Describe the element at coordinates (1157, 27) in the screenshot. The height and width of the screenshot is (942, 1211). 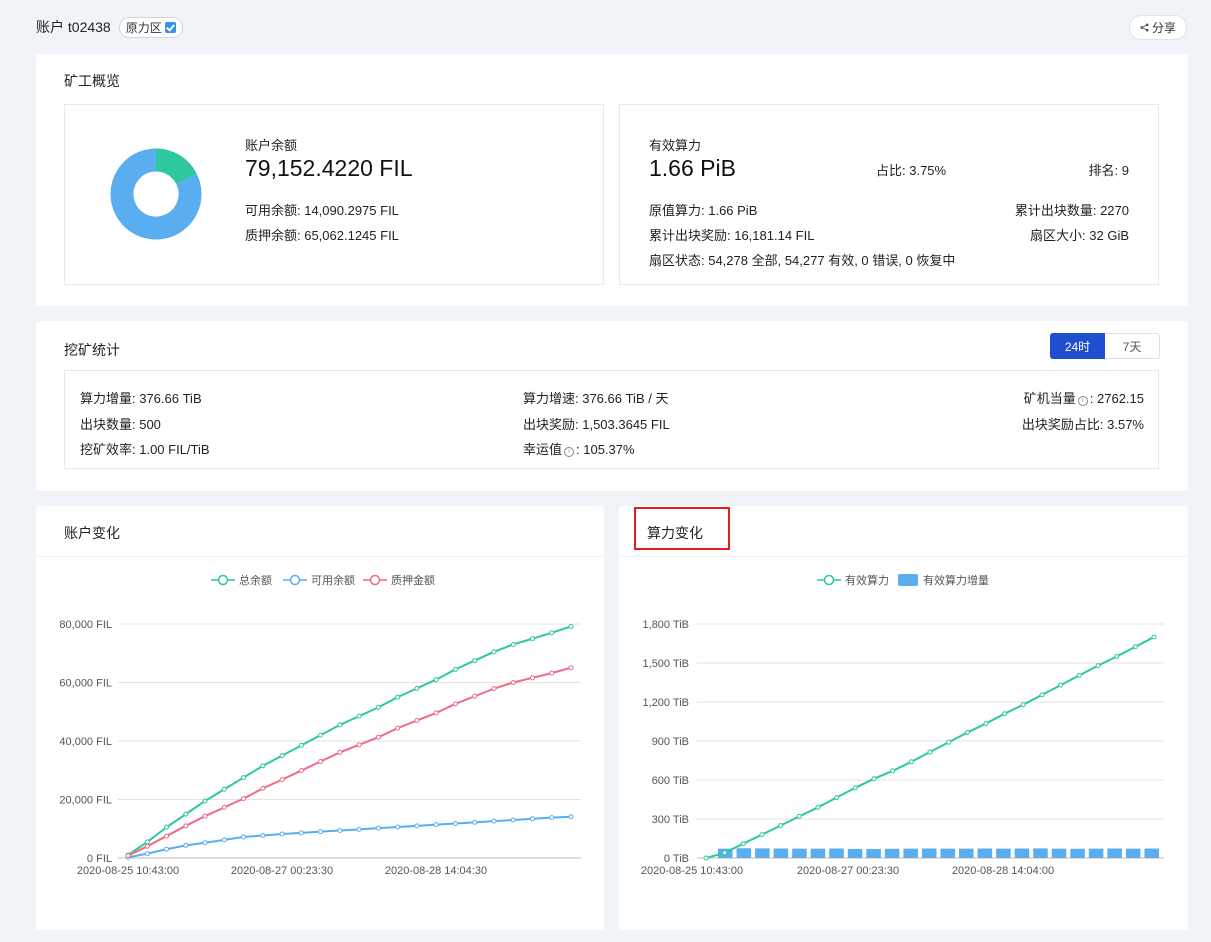
I see `share-button: 分享` at that location.